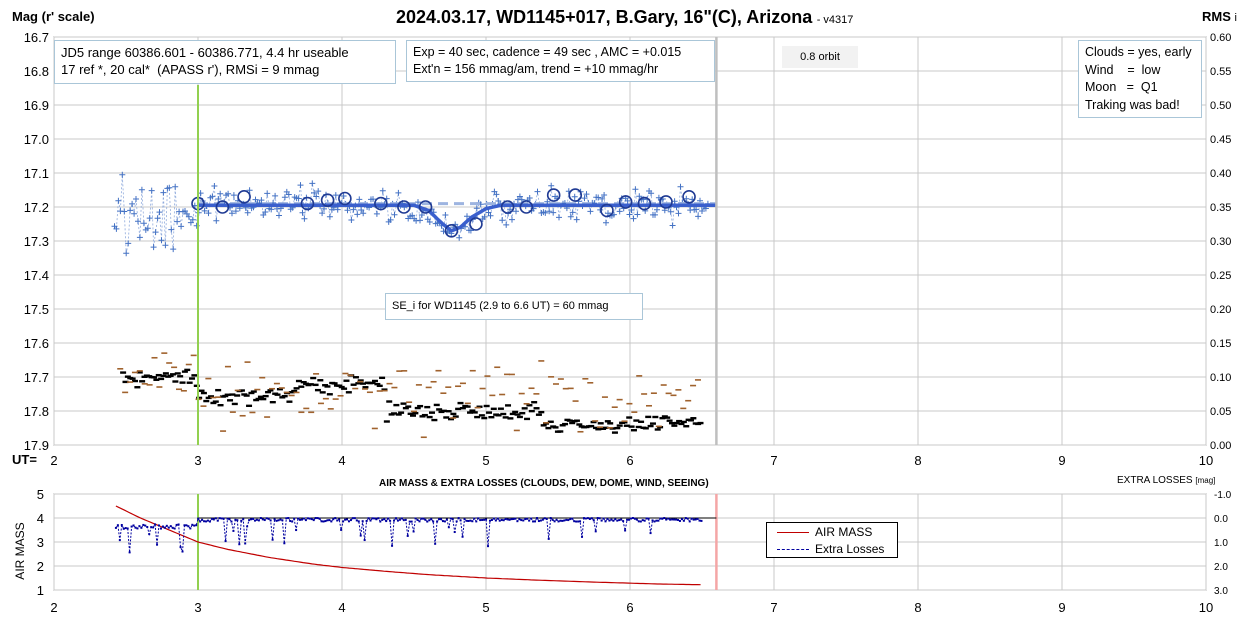 The height and width of the screenshot is (620, 1251). What do you see at coordinates (917, 607) in the screenshot?
I see `lower-x-tick-label: 8` at bounding box center [917, 607].